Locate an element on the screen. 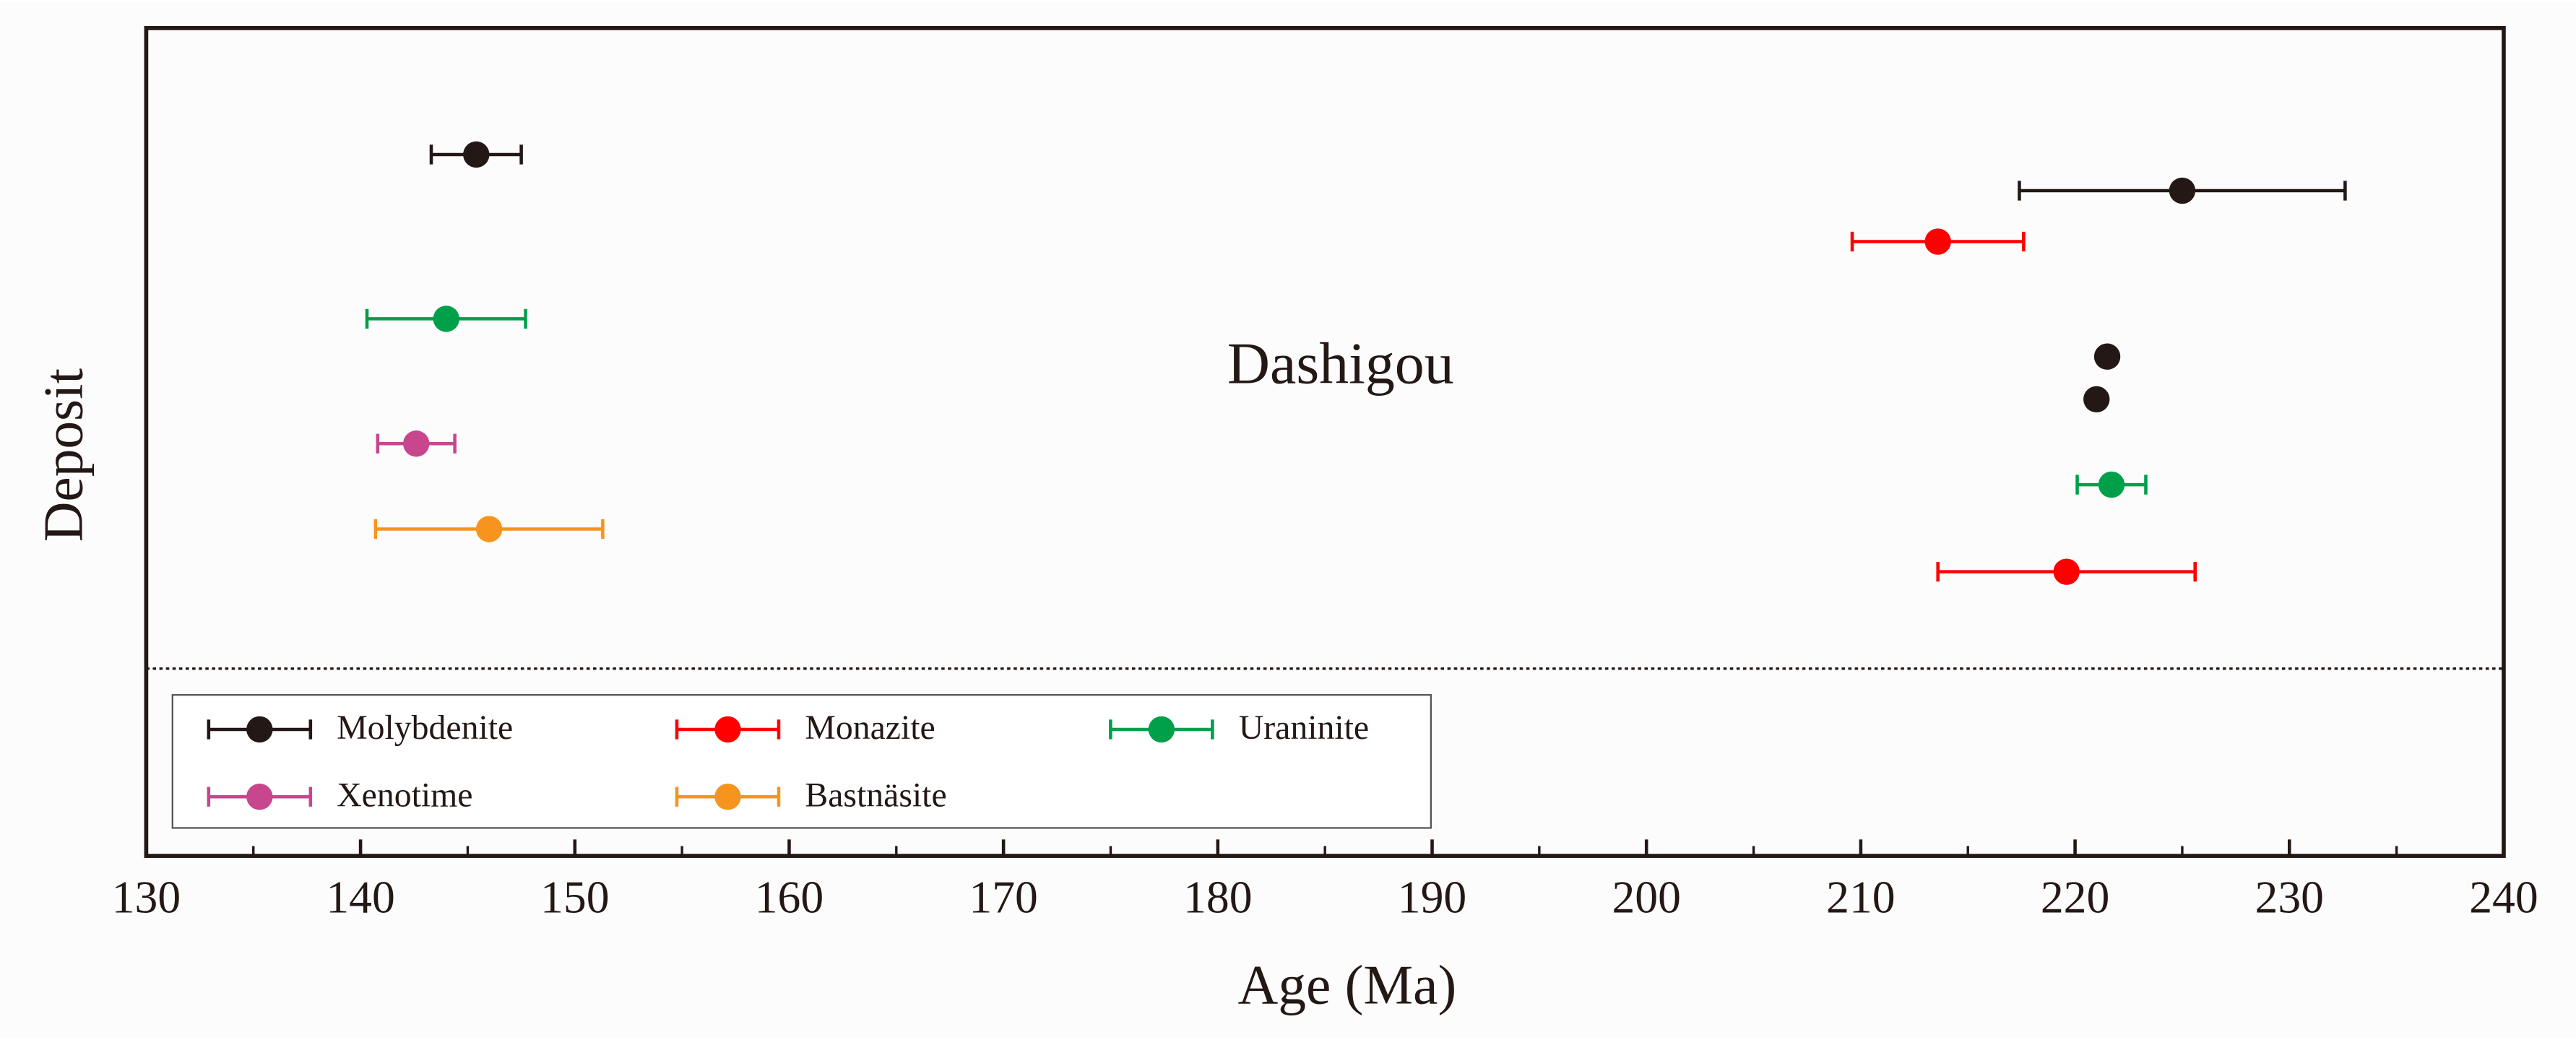 The width and height of the screenshot is (2576, 1040). x-tick-label: 150 is located at coordinates (574, 896).